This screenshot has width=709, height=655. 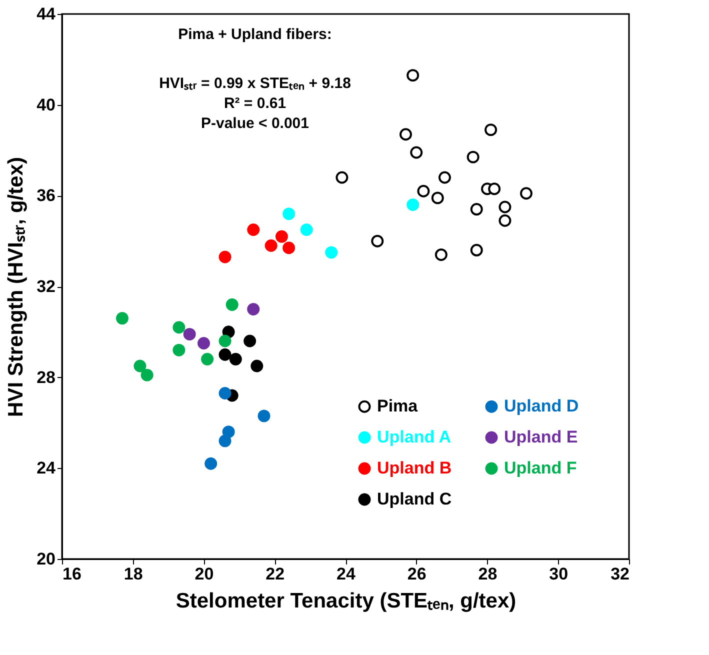 What do you see at coordinates (46, 104) in the screenshot?
I see `y-tick-label: 40` at bounding box center [46, 104].